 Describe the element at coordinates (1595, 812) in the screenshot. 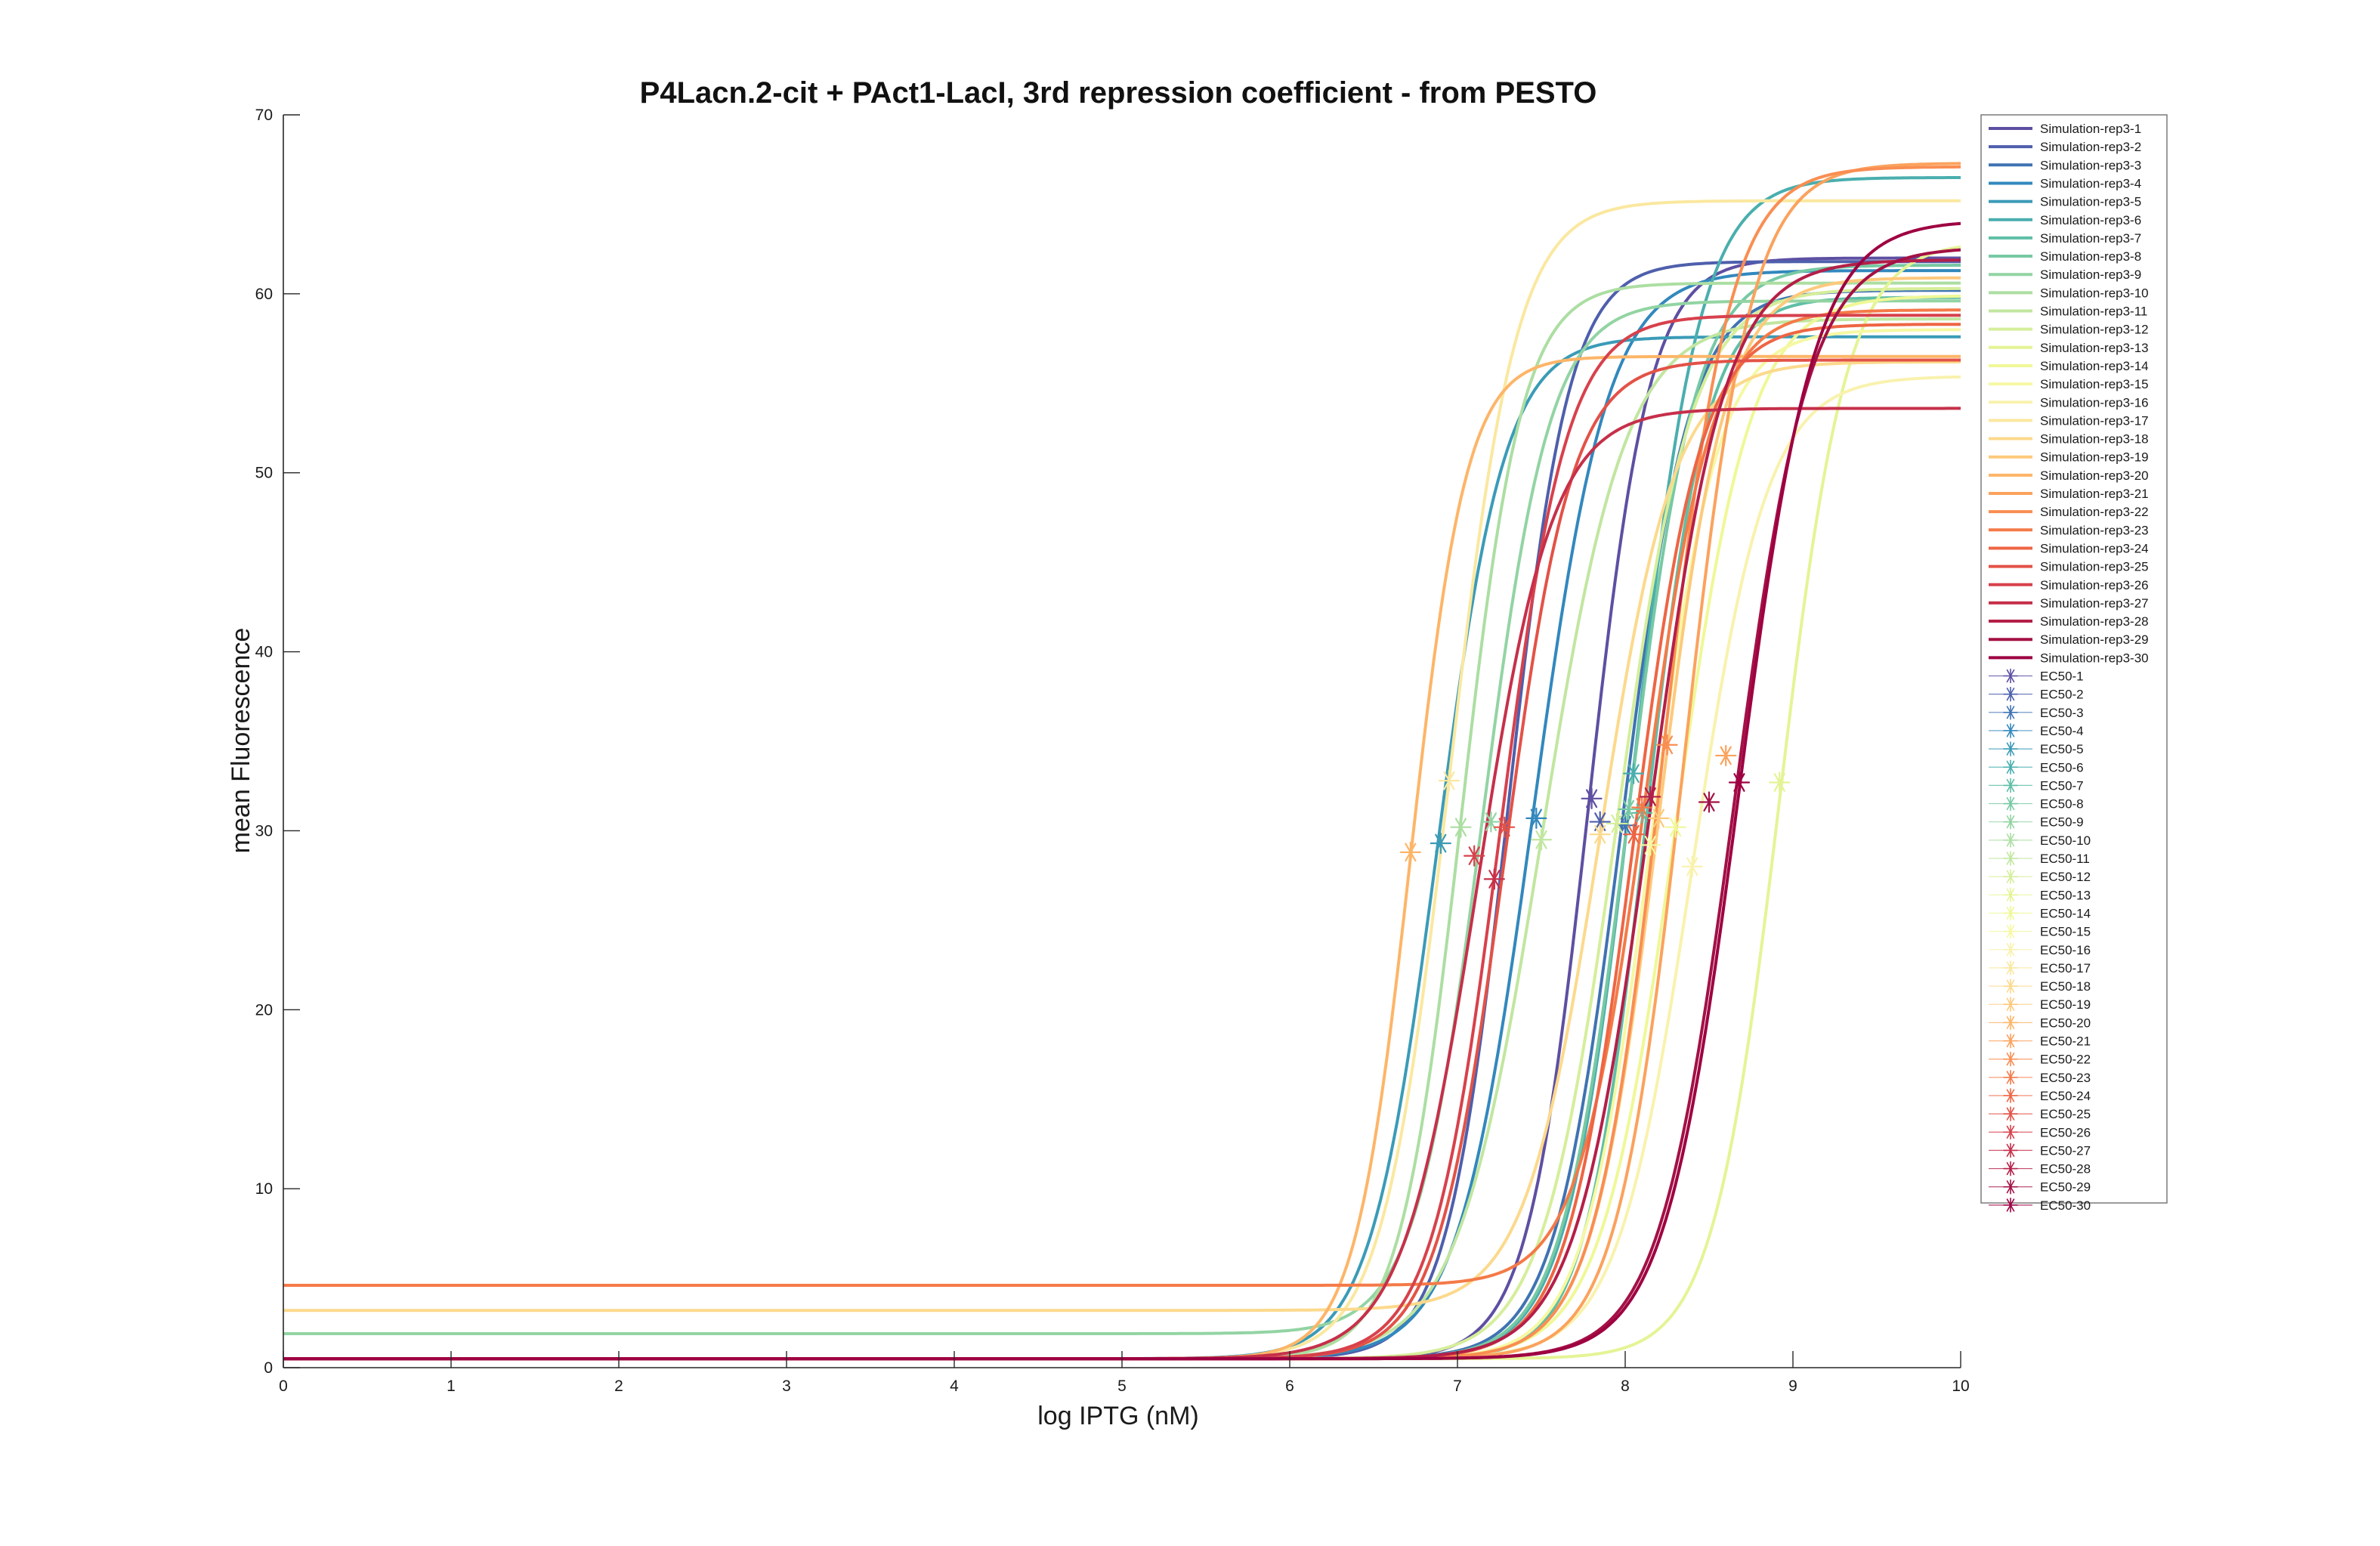

I see `ec50-markers` at that location.